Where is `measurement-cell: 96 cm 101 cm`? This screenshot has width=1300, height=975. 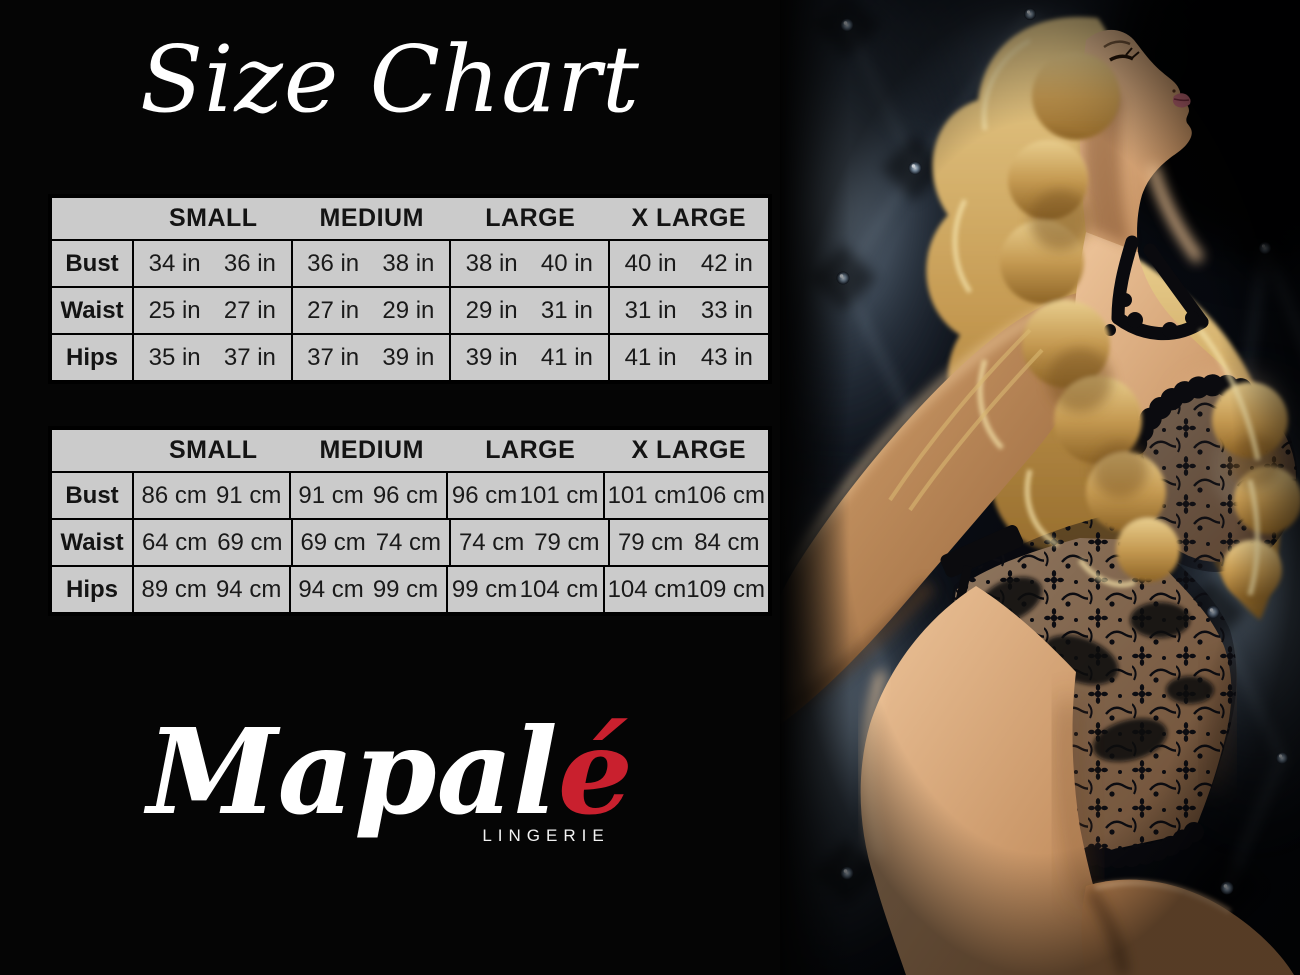 measurement-cell: 96 cm 101 cm is located at coordinates (526, 495).